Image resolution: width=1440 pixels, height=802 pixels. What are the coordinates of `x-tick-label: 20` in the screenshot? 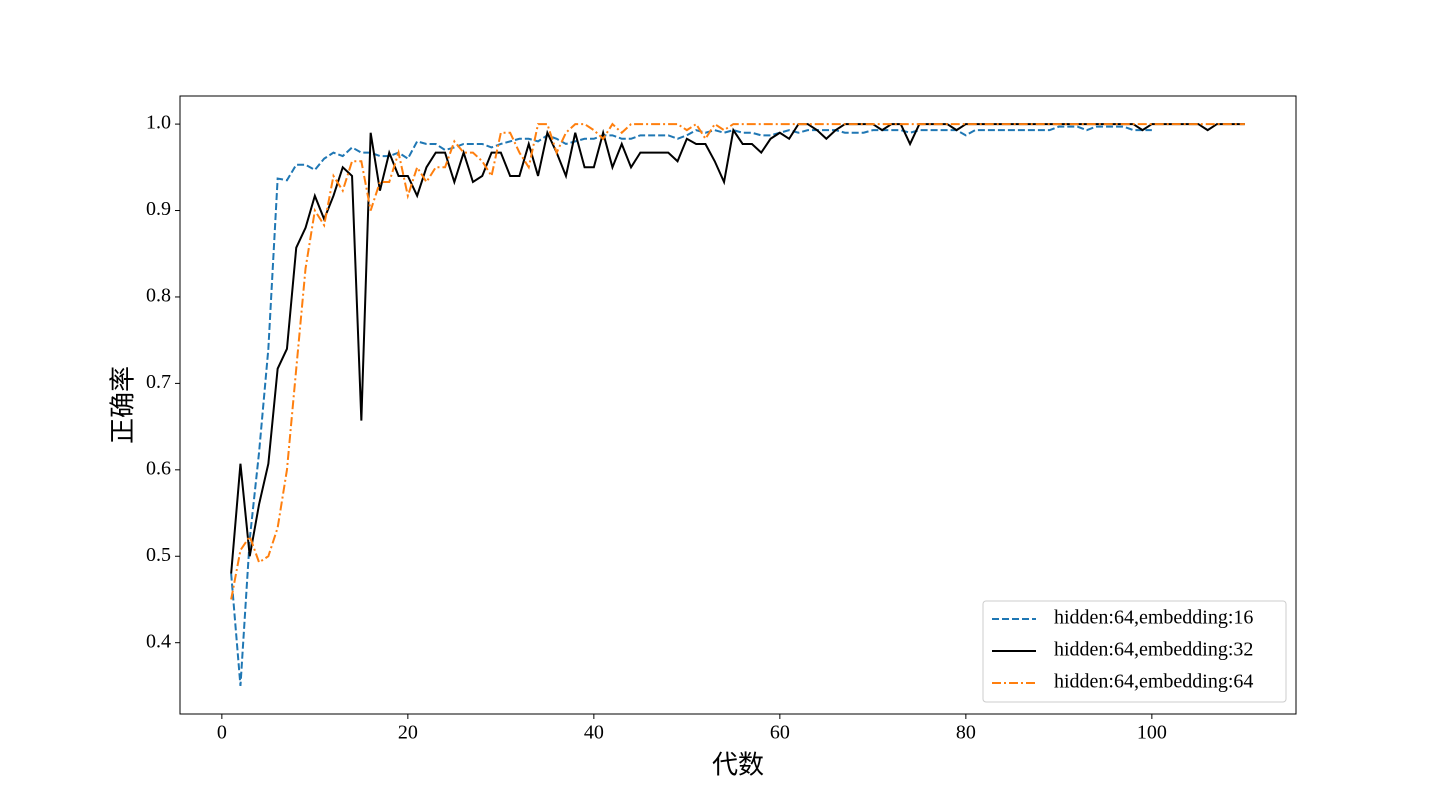 It's located at (408, 733).